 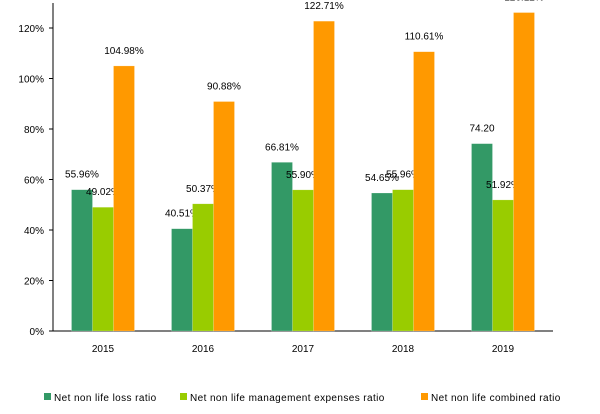 What do you see at coordinates (481, 129) in the screenshot?
I see `data-label: 74.20` at bounding box center [481, 129].